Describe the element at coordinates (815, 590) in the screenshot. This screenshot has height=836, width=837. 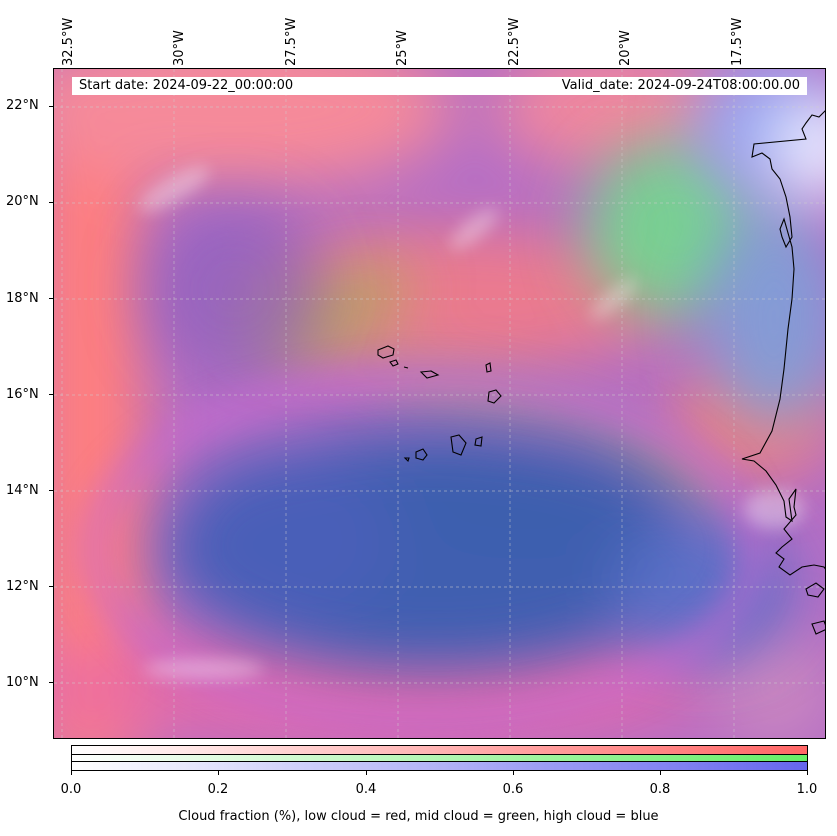
I see `bijagos-islands` at that location.